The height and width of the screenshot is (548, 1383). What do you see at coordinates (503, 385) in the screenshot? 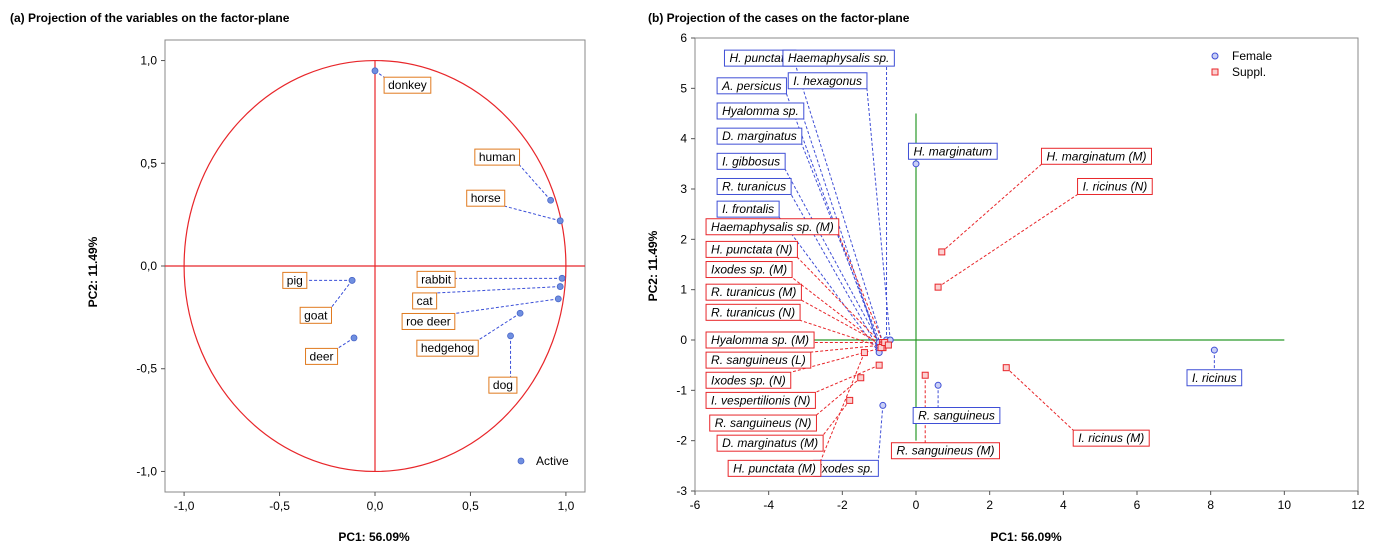
I see `panel-a-point-label: dog` at bounding box center [503, 385].